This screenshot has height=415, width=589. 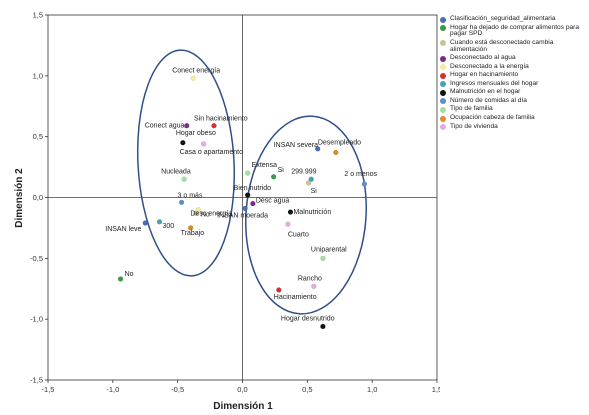 What do you see at coordinates (513, 126) in the screenshot?
I see `legend-item: Tipo de vivienda` at bounding box center [513, 126].